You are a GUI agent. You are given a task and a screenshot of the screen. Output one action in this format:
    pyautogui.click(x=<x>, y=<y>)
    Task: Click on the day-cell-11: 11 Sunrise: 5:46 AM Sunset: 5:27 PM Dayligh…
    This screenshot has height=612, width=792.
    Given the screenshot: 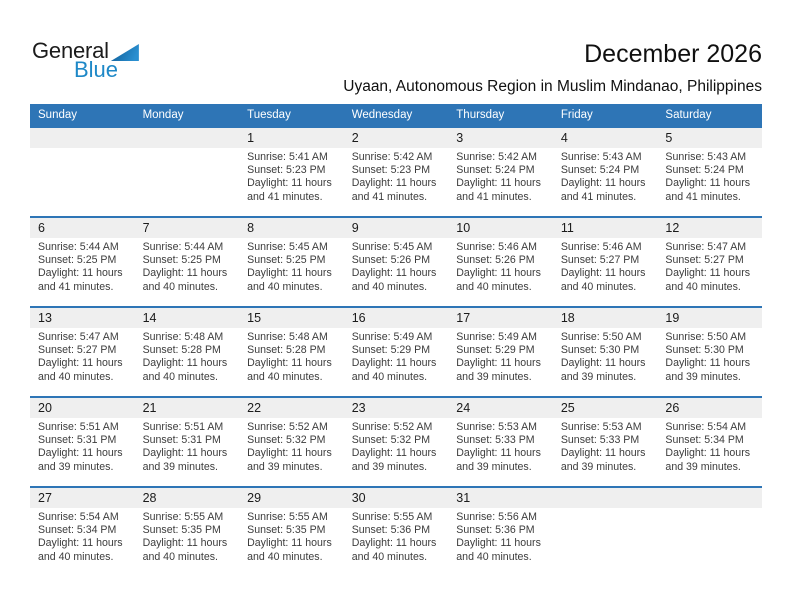 What is the action you would take?
    pyautogui.click(x=605, y=262)
    